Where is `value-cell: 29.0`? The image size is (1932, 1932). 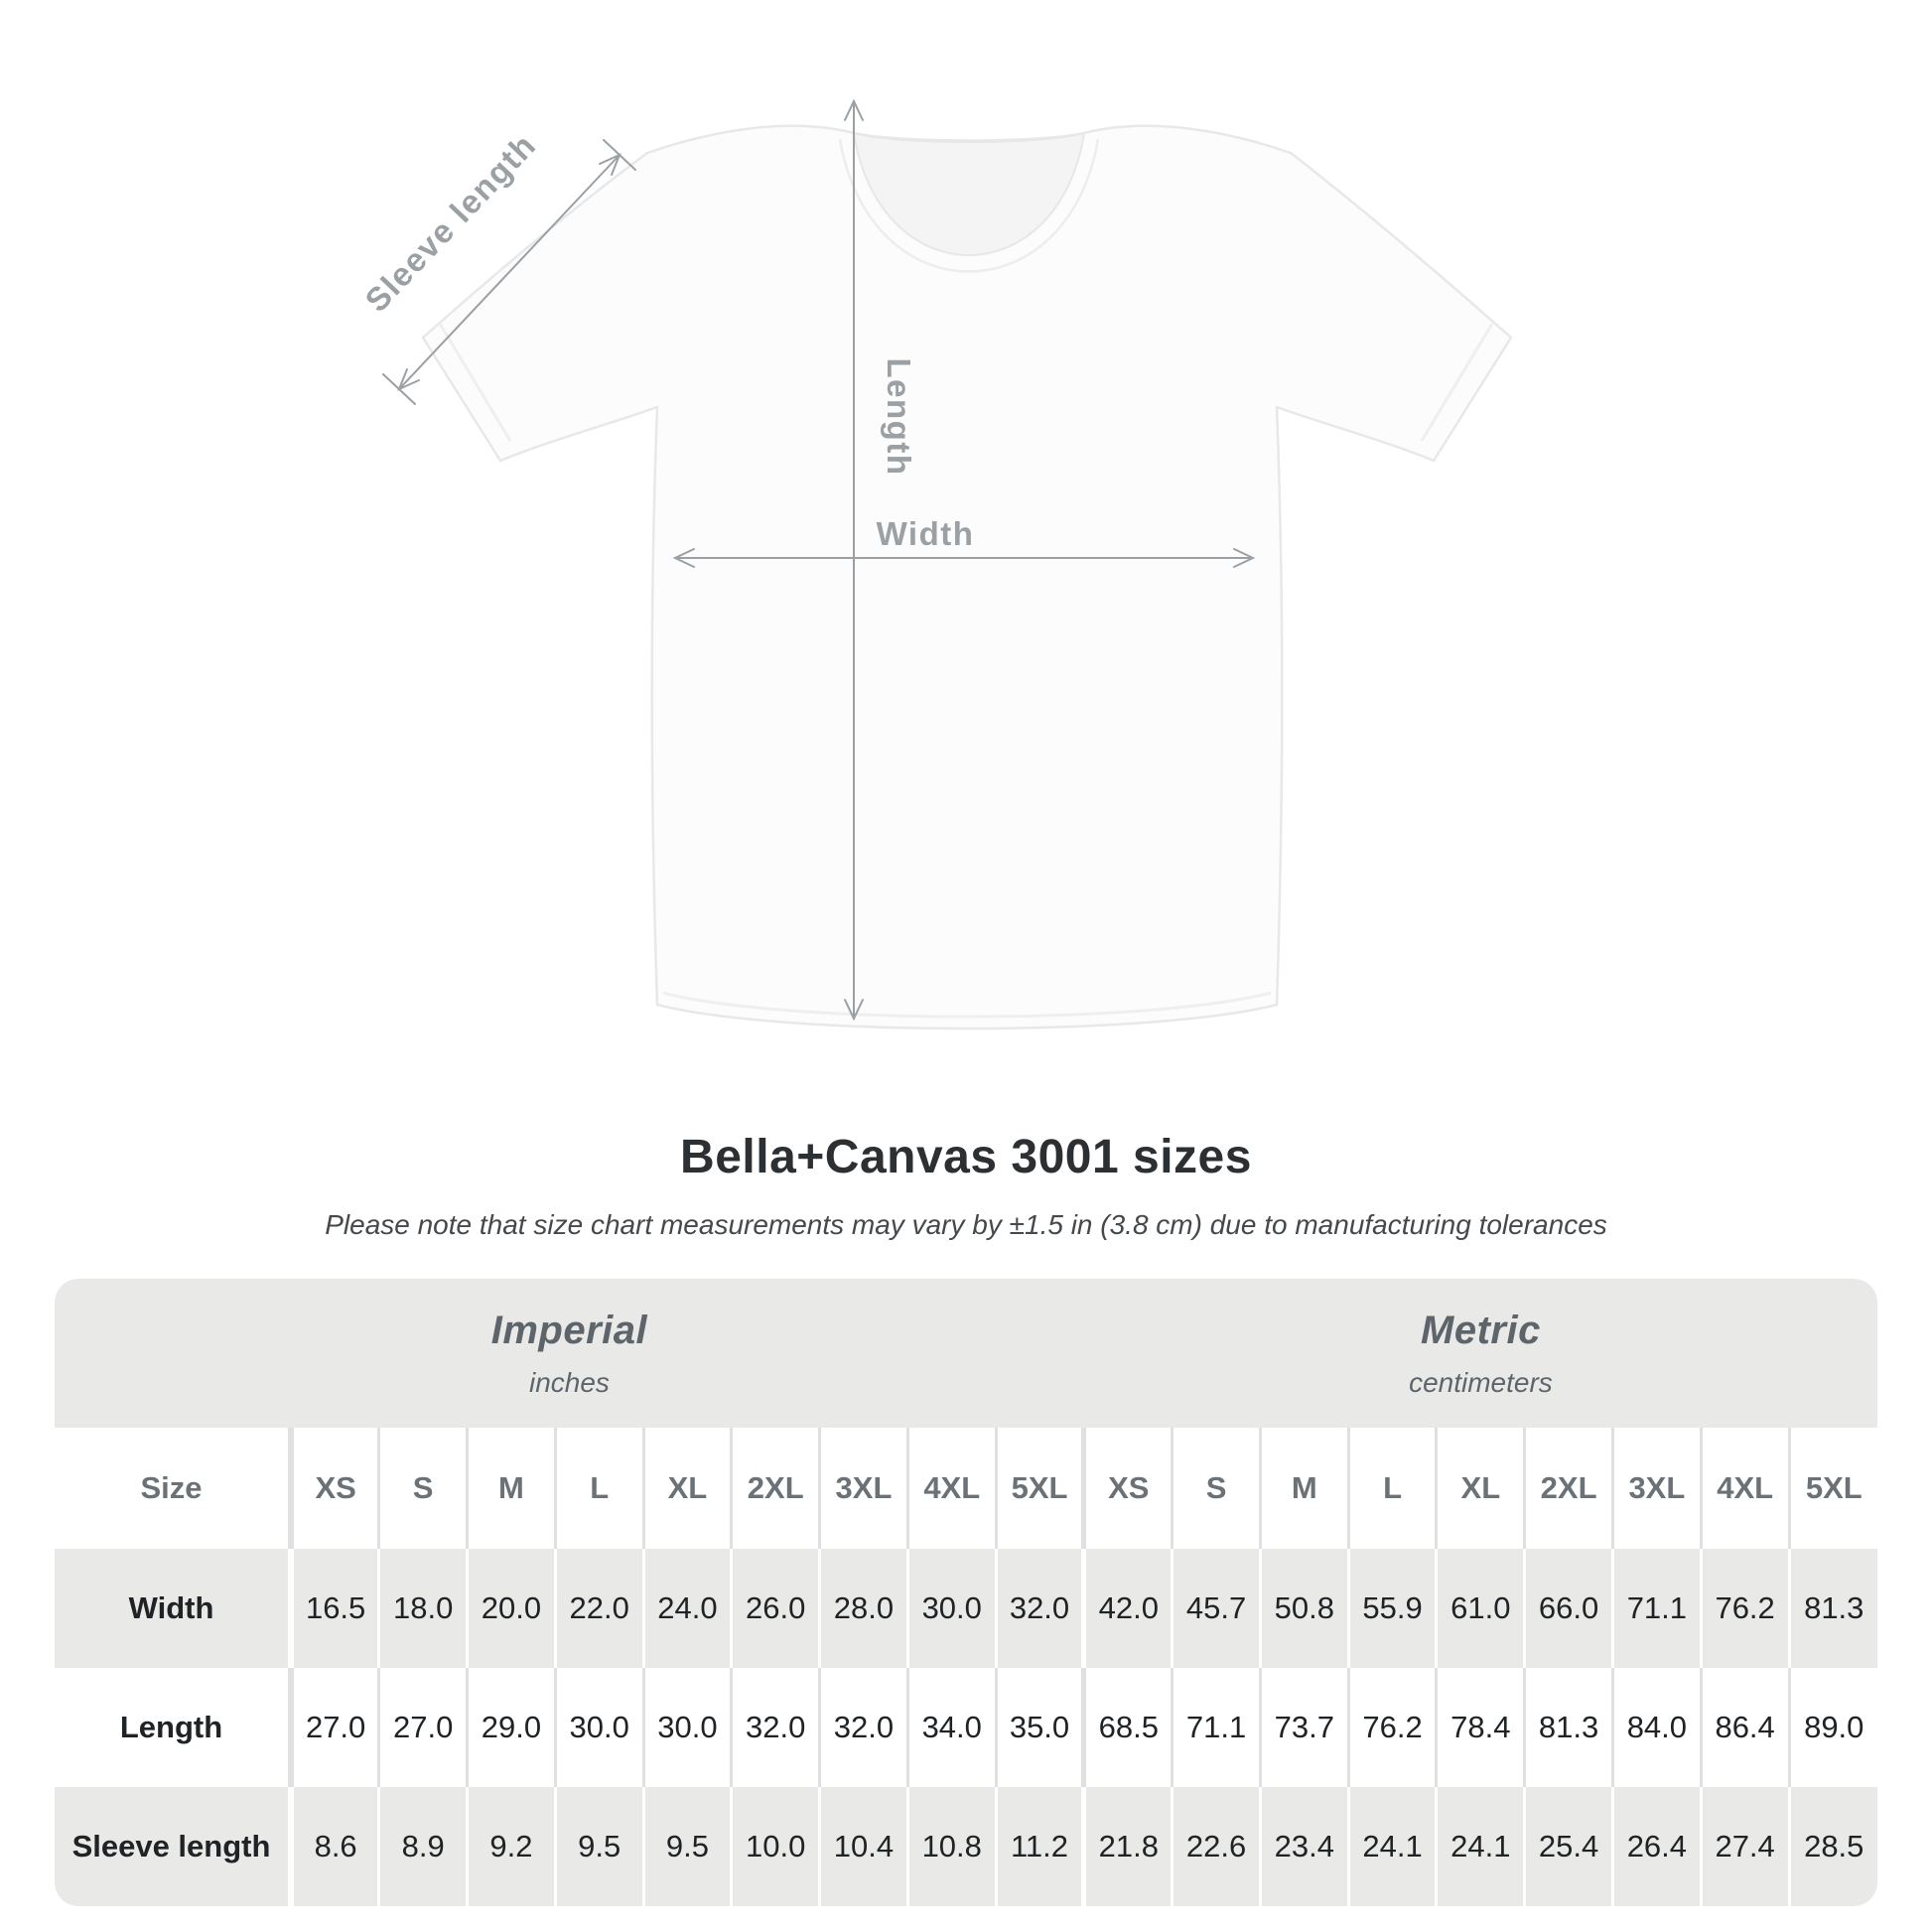
value-cell: 29.0 is located at coordinates (511, 1727).